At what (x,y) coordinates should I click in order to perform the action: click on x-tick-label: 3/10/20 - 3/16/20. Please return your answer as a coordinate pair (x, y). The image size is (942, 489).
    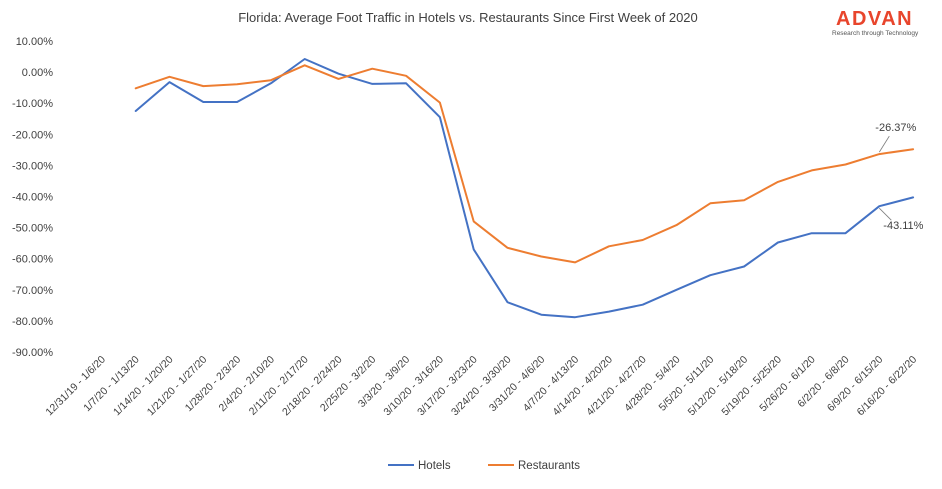
    Looking at the image, I should click on (413, 386).